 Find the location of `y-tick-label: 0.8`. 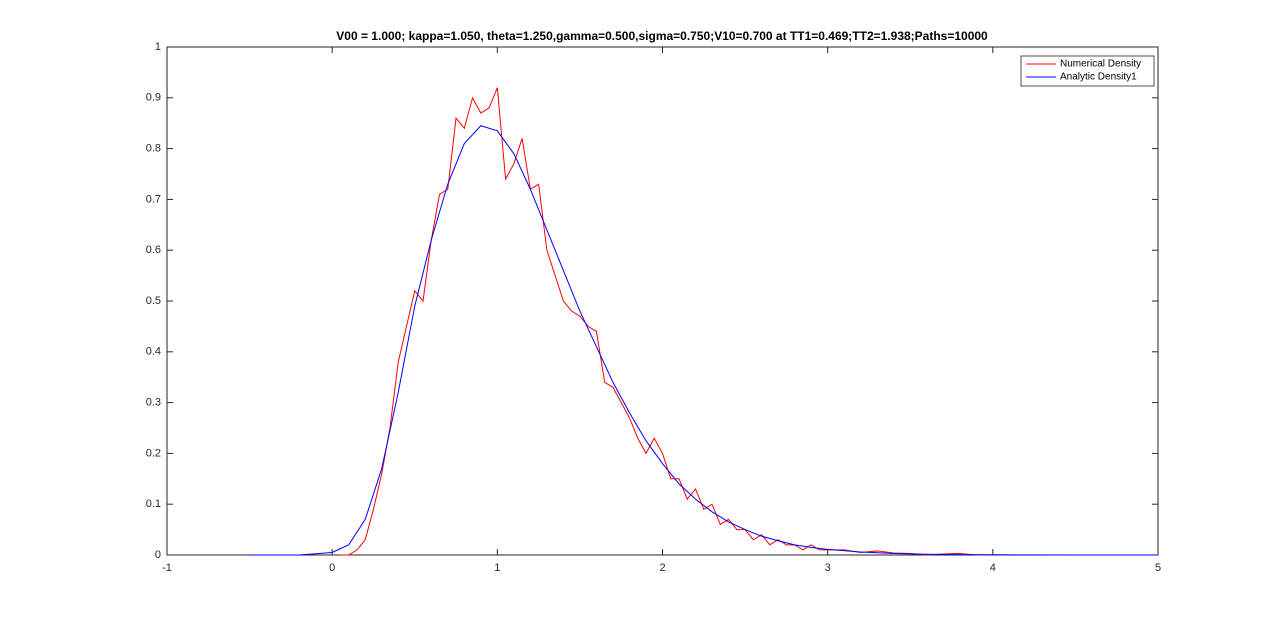

y-tick-label: 0.8 is located at coordinates (153, 149).